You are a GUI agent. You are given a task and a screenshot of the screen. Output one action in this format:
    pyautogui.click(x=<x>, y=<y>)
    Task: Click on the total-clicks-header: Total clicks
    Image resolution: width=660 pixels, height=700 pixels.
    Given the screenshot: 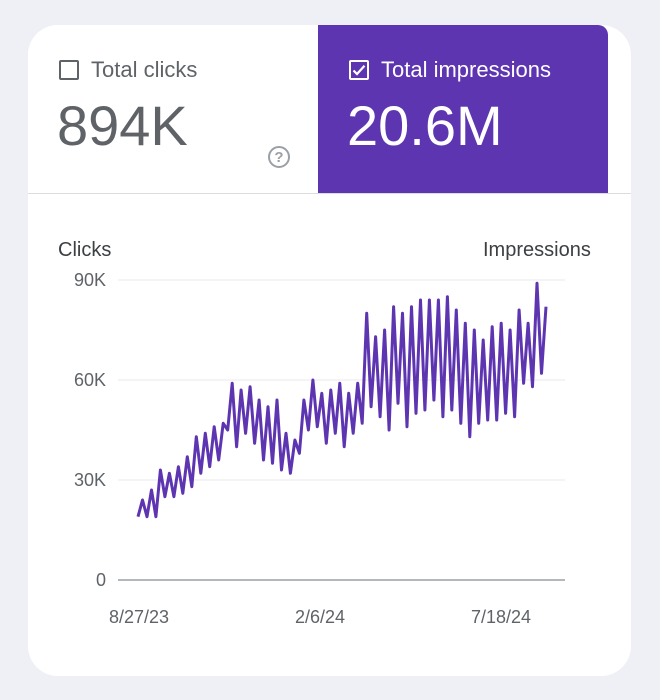 What is the action you would take?
    pyautogui.click(x=128, y=70)
    